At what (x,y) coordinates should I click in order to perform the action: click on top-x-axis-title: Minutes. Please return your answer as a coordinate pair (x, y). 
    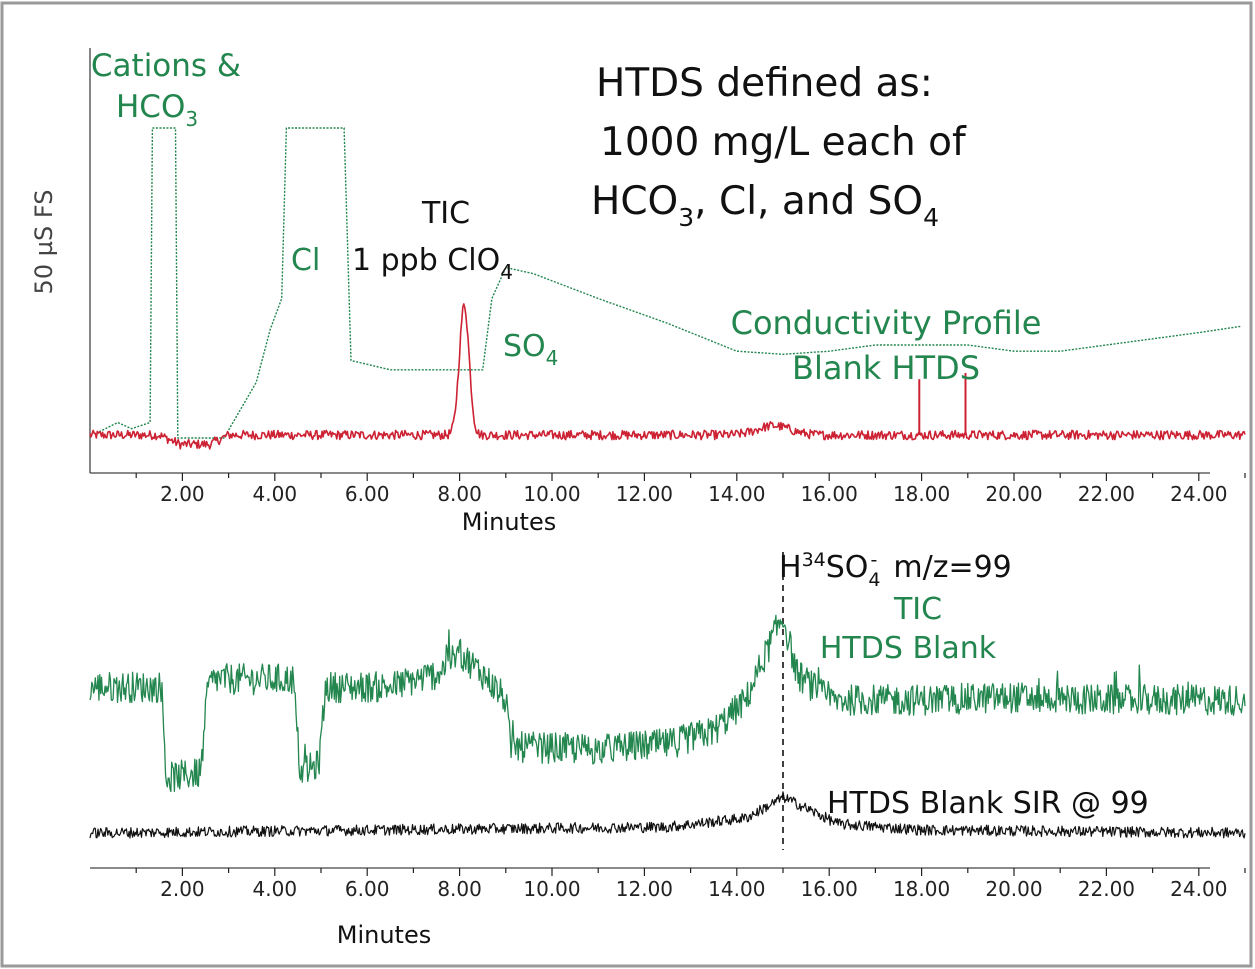
    Looking at the image, I should click on (509, 522).